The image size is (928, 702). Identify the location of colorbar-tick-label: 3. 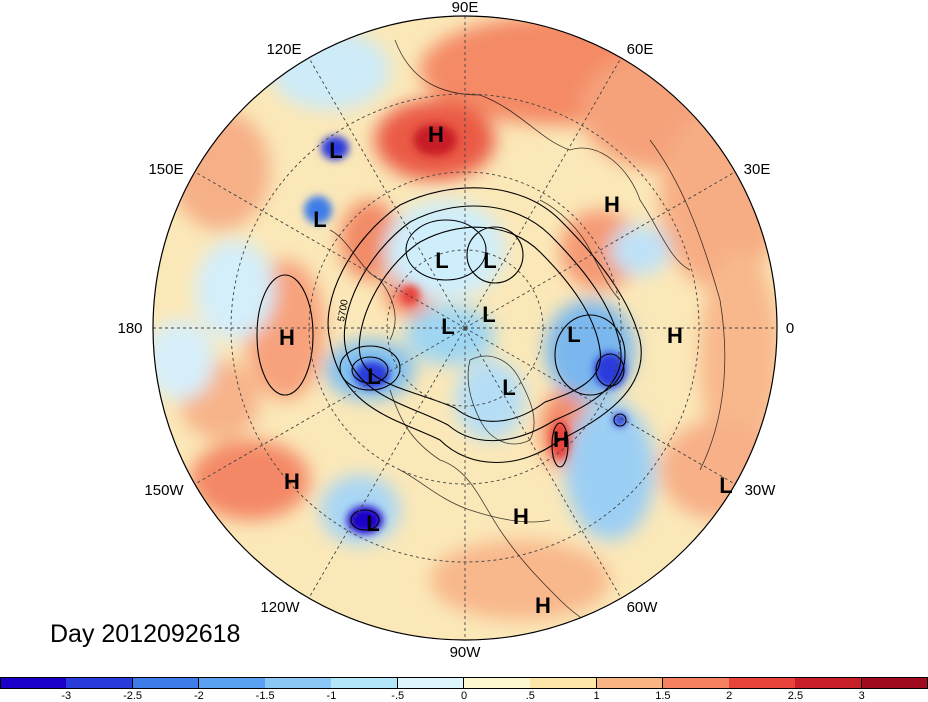
(861, 696).